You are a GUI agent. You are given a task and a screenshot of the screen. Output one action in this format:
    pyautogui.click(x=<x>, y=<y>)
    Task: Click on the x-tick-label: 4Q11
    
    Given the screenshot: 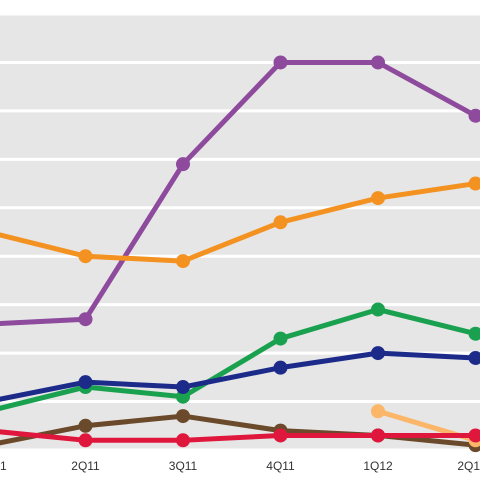 What is the action you would take?
    pyautogui.click(x=280, y=466)
    